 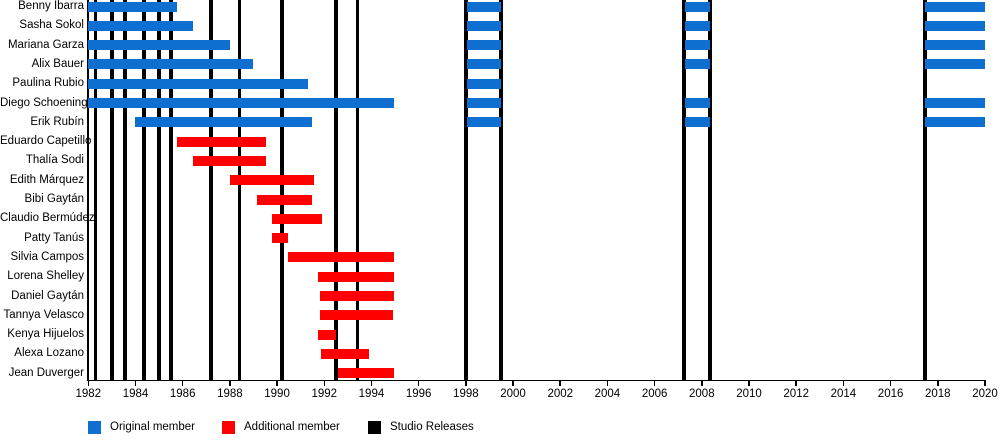 What do you see at coordinates (182, 394) in the screenshot?
I see `x-axis-tick-label: 1986` at bounding box center [182, 394].